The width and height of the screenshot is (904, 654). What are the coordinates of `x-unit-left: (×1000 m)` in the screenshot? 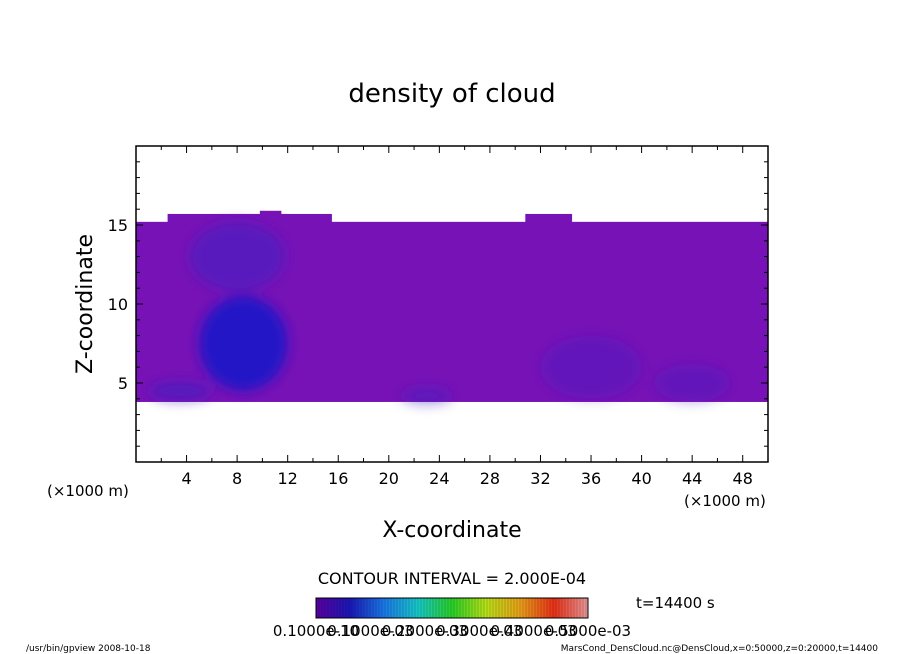 It's located at (88, 491).